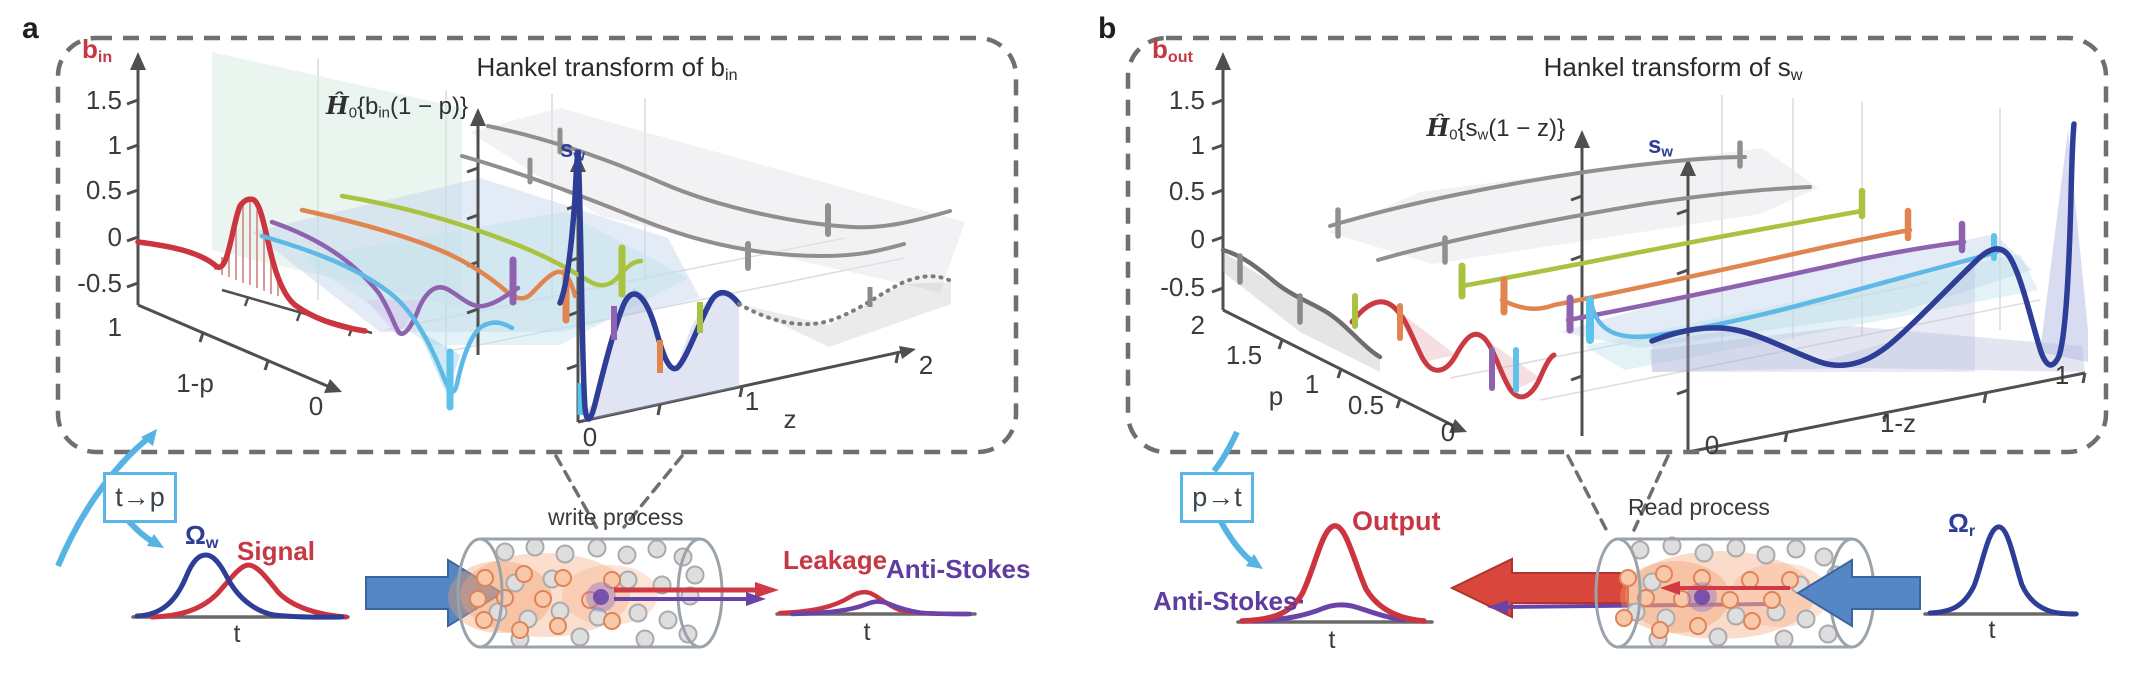 This screenshot has width=2145, height=700. What do you see at coordinates (1992, 630) in the screenshot?
I see `omega-r-t-axis-label: t` at bounding box center [1992, 630].